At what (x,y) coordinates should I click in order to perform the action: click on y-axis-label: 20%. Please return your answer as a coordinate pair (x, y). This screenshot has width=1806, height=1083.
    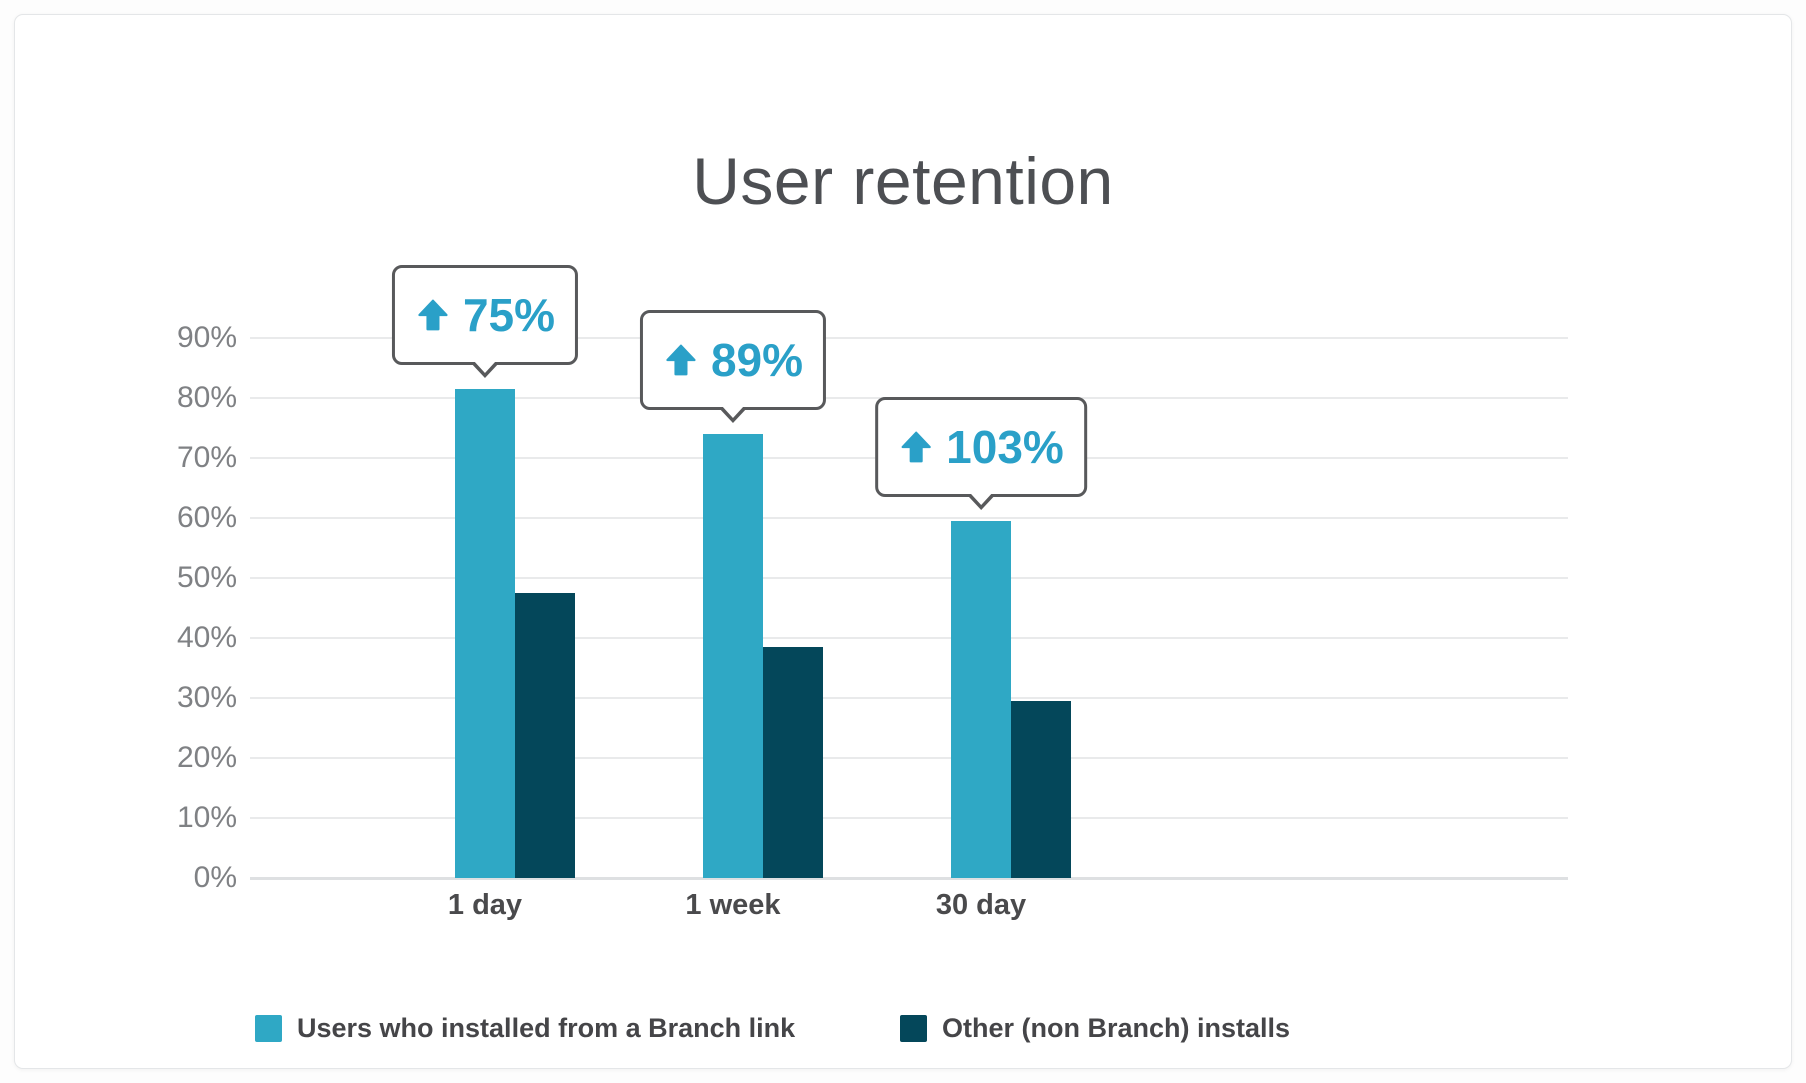
    Looking at the image, I should click on (206, 757).